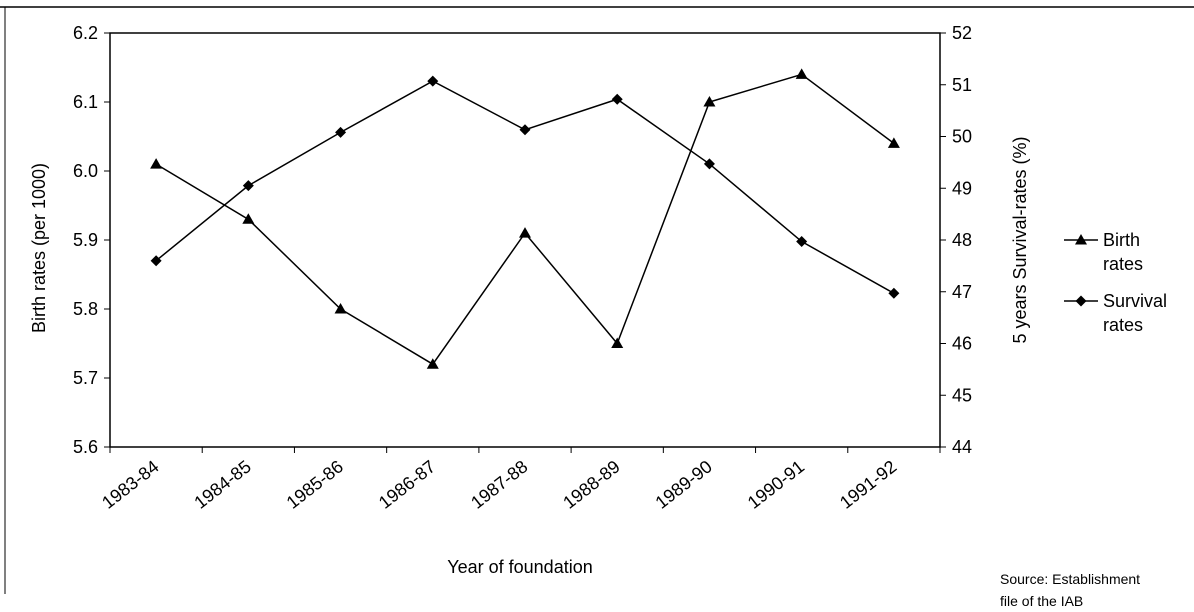 This screenshot has width=1194, height=612. I want to click on right-axis-label: 5 years Survival-rates (%), so click(1020, 239).